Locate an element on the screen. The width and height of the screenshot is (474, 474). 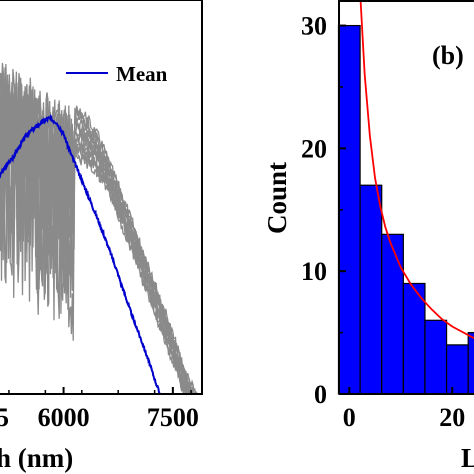
right-x-ticks: 0 20 is located at coordinates (404, 409).